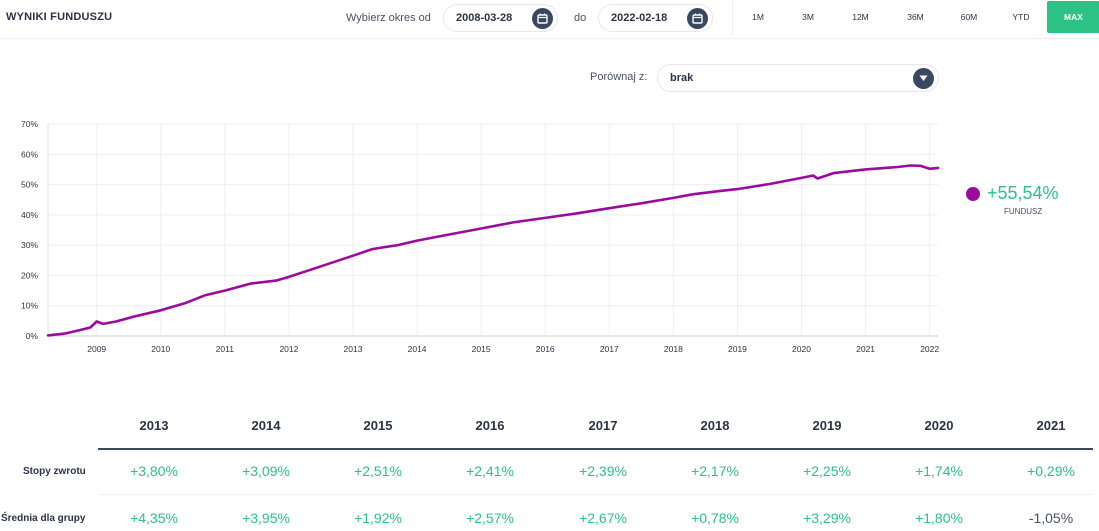 The image size is (1099, 531). I want to click on x-tick-label: 2020, so click(801, 349).